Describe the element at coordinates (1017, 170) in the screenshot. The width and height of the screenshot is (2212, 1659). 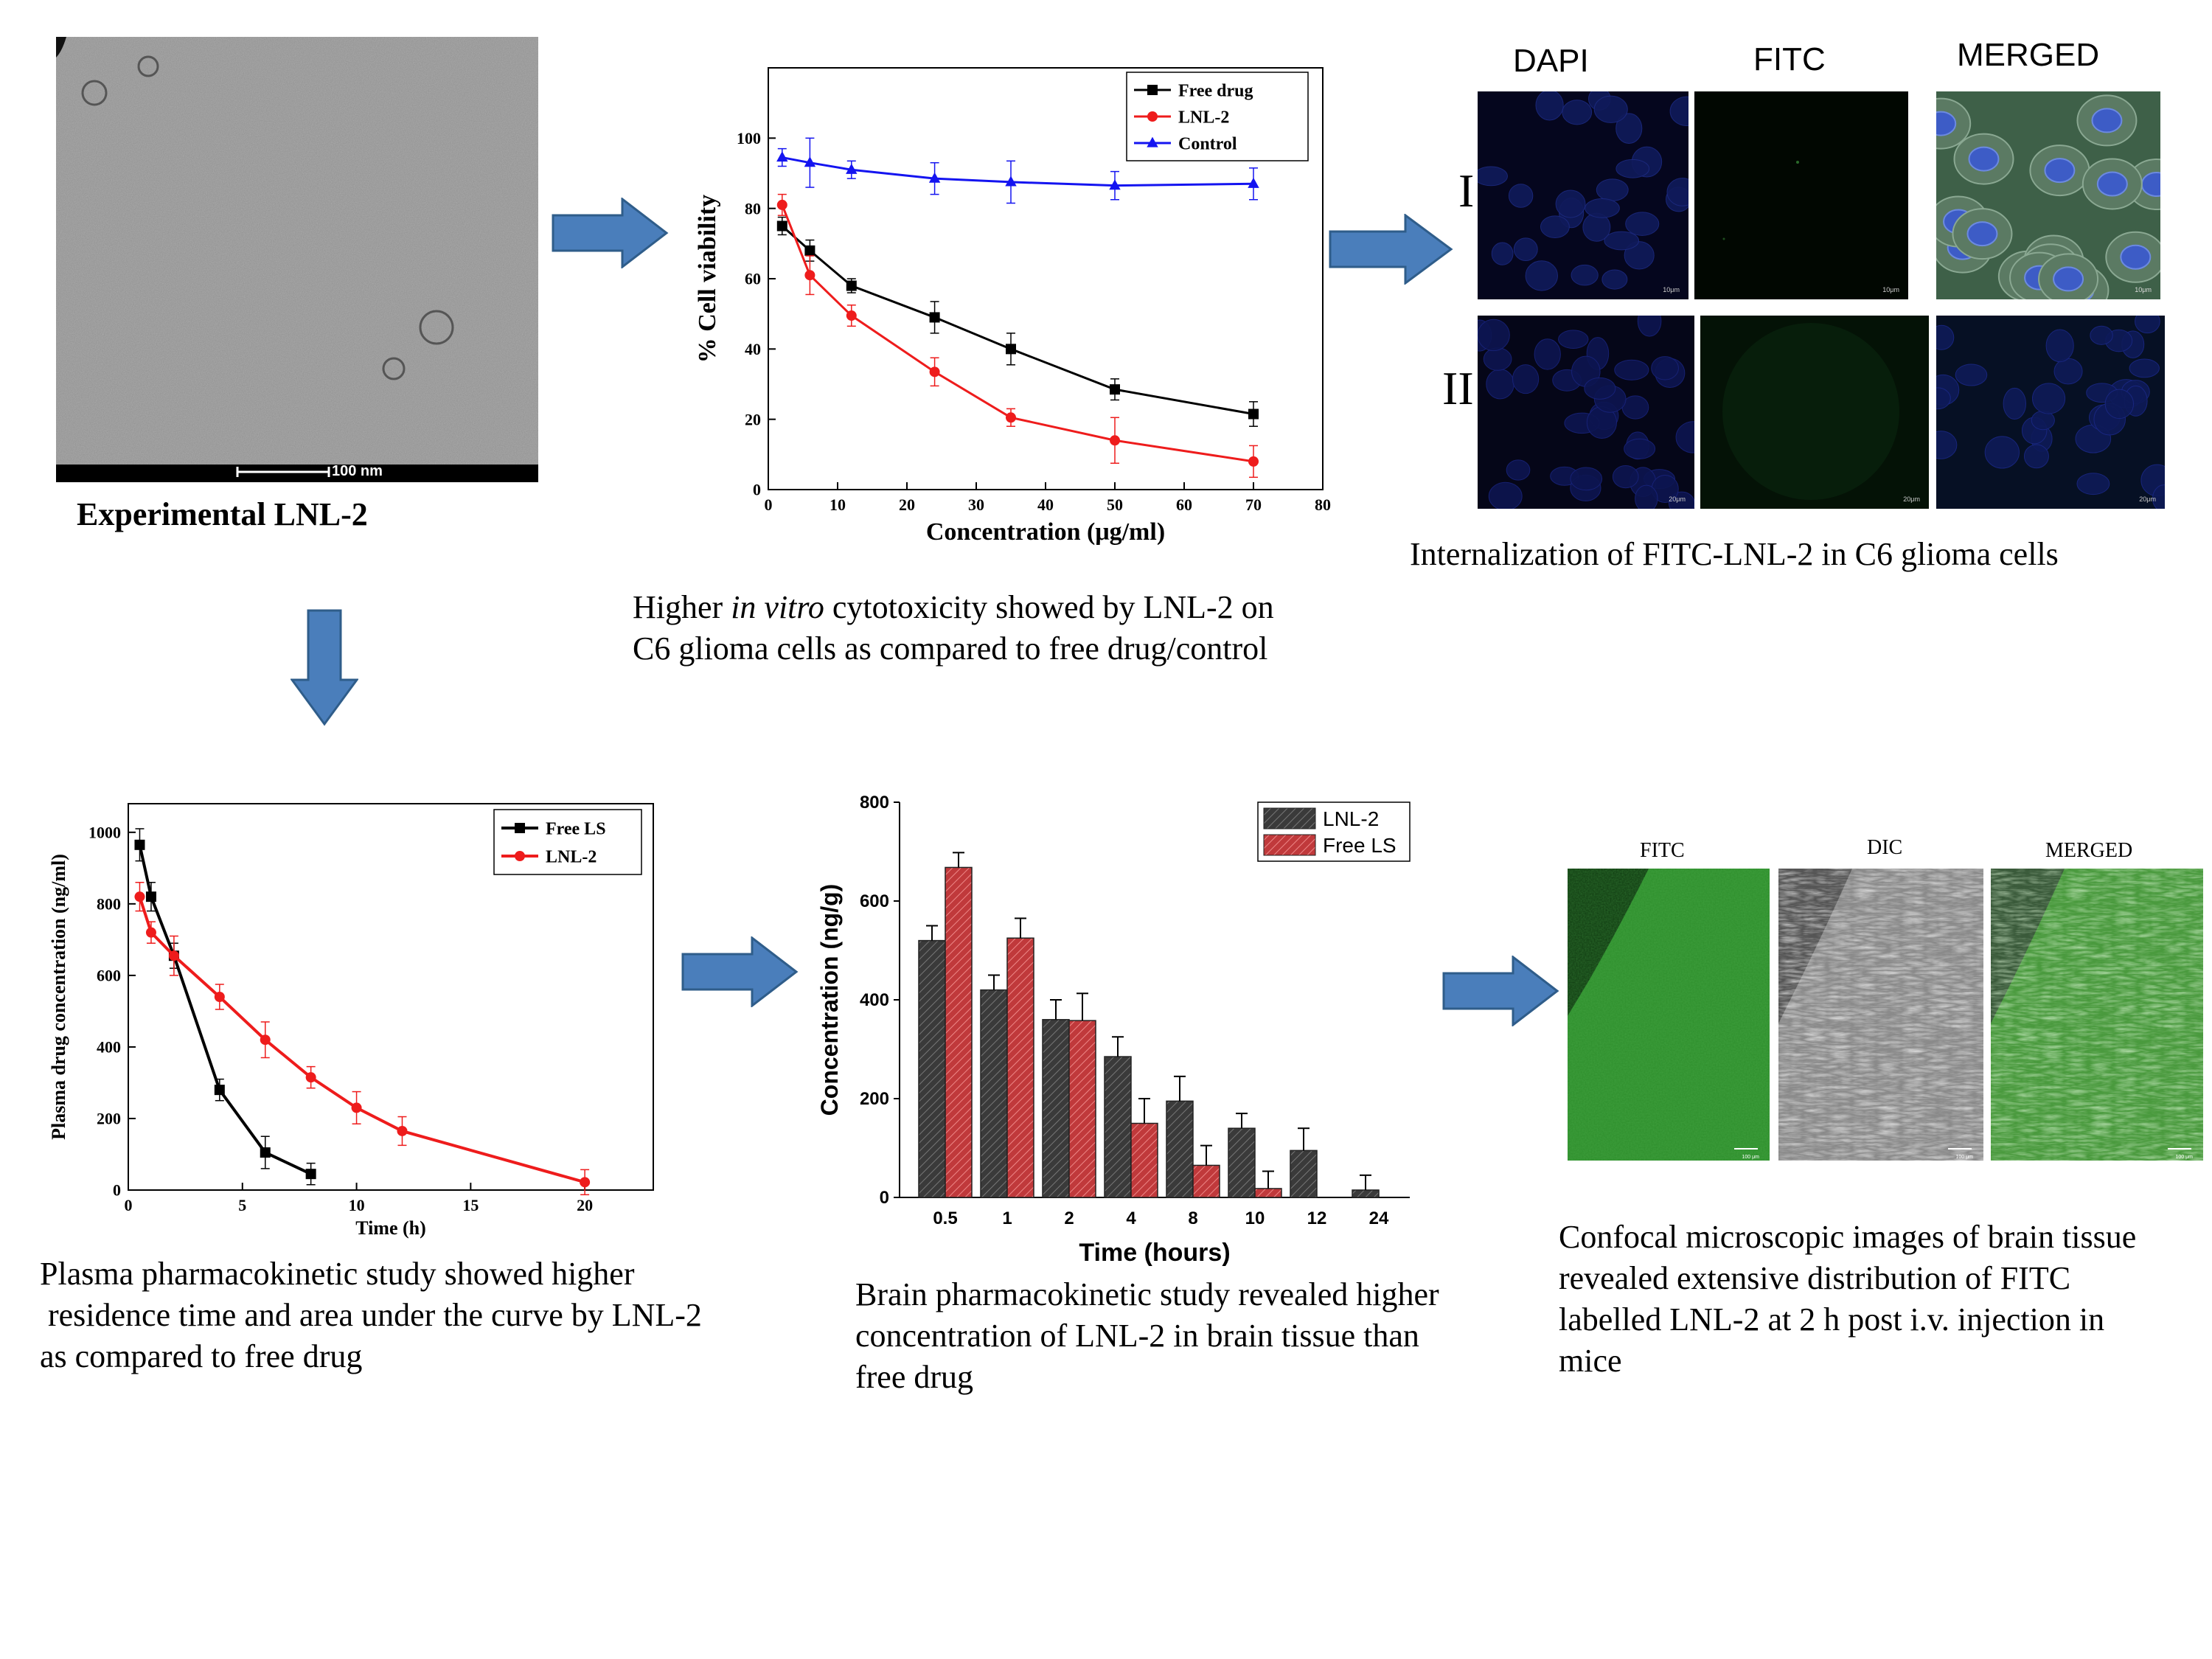
I see `series-control` at that location.